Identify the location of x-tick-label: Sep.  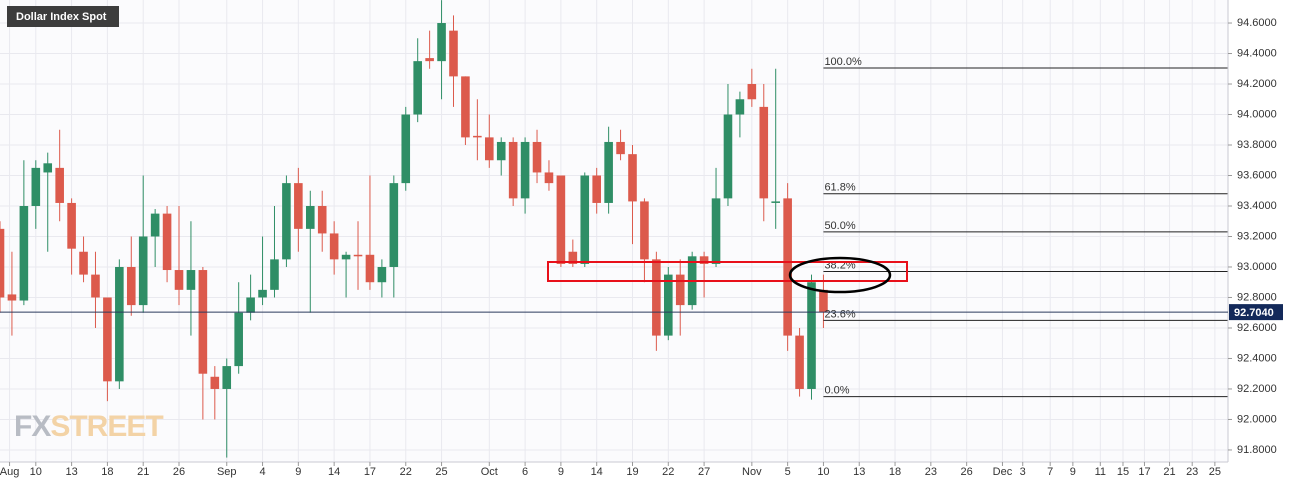
(227, 472).